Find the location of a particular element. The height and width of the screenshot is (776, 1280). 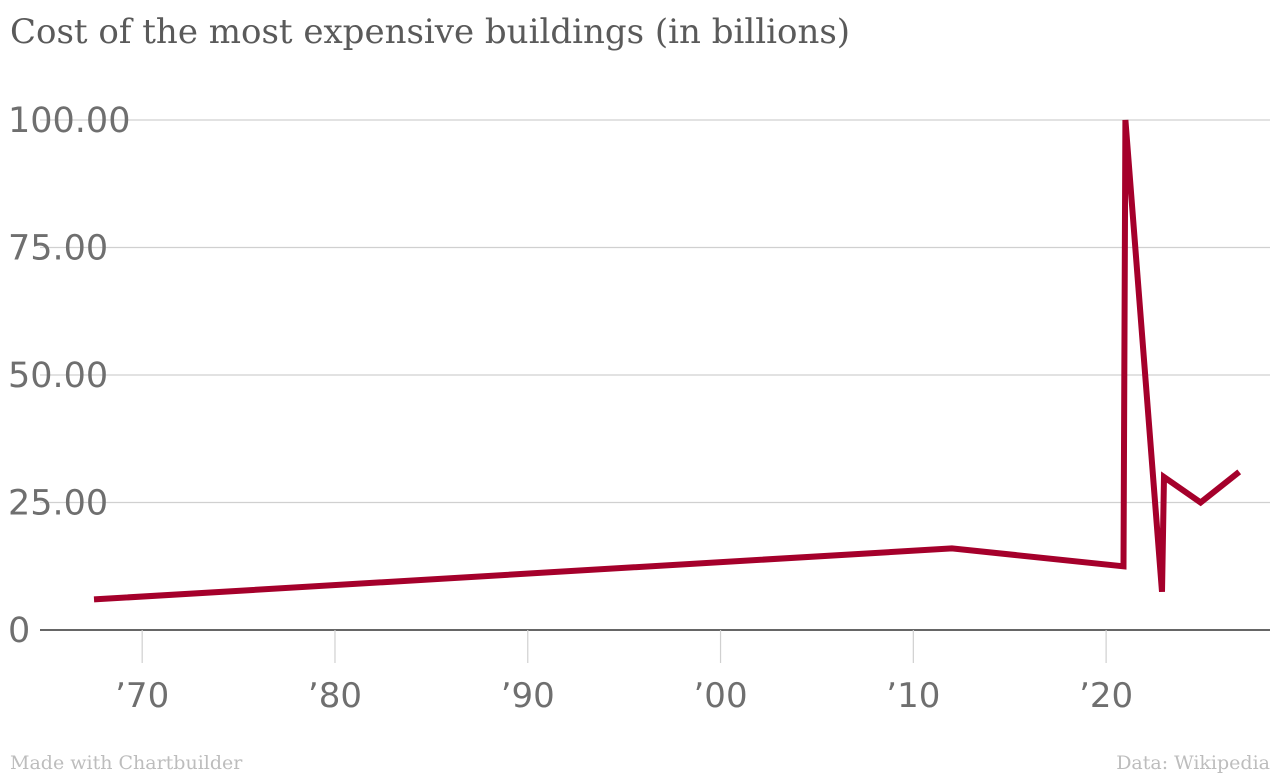

x-tick-label: ’20 is located at coordinates (1106, 696).